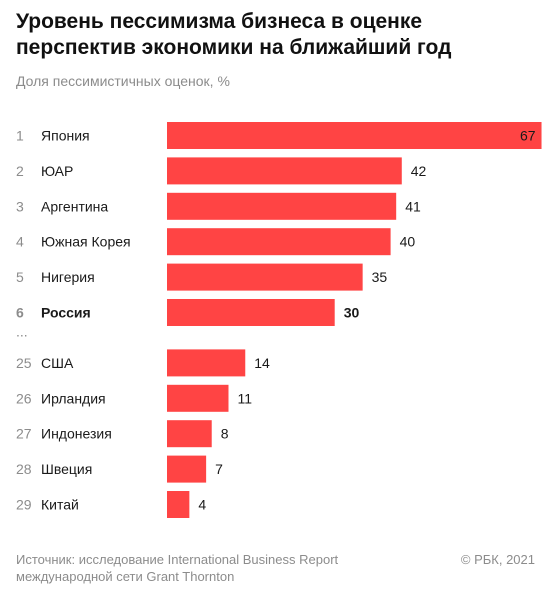  What do you see at coordinates (20, 171) in the screenshot?
I see `row-2-rank: 2` at bounding box center [20, 171].